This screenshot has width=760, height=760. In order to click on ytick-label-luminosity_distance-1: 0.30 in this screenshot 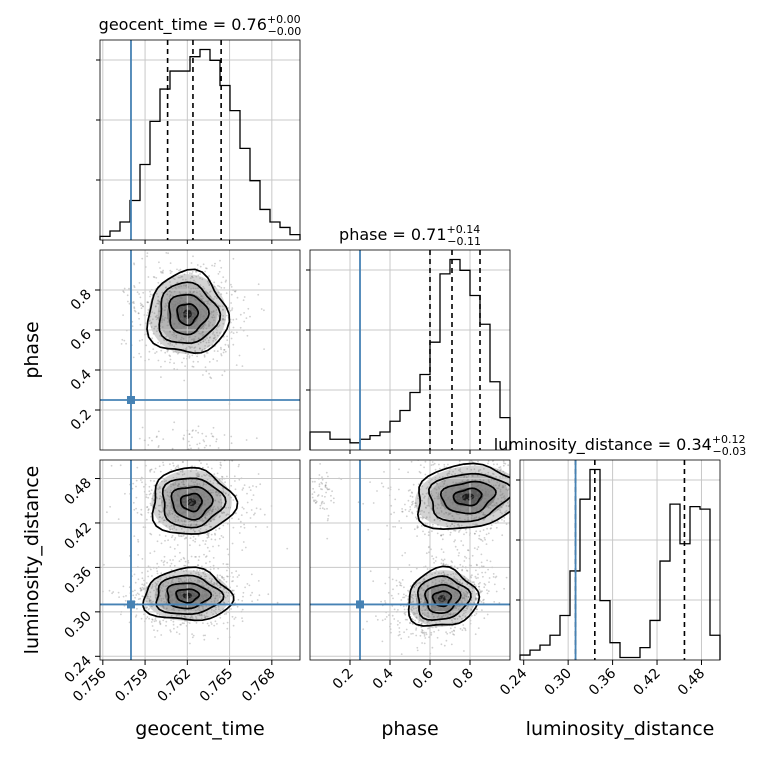, I will do `click(77, 624)`.